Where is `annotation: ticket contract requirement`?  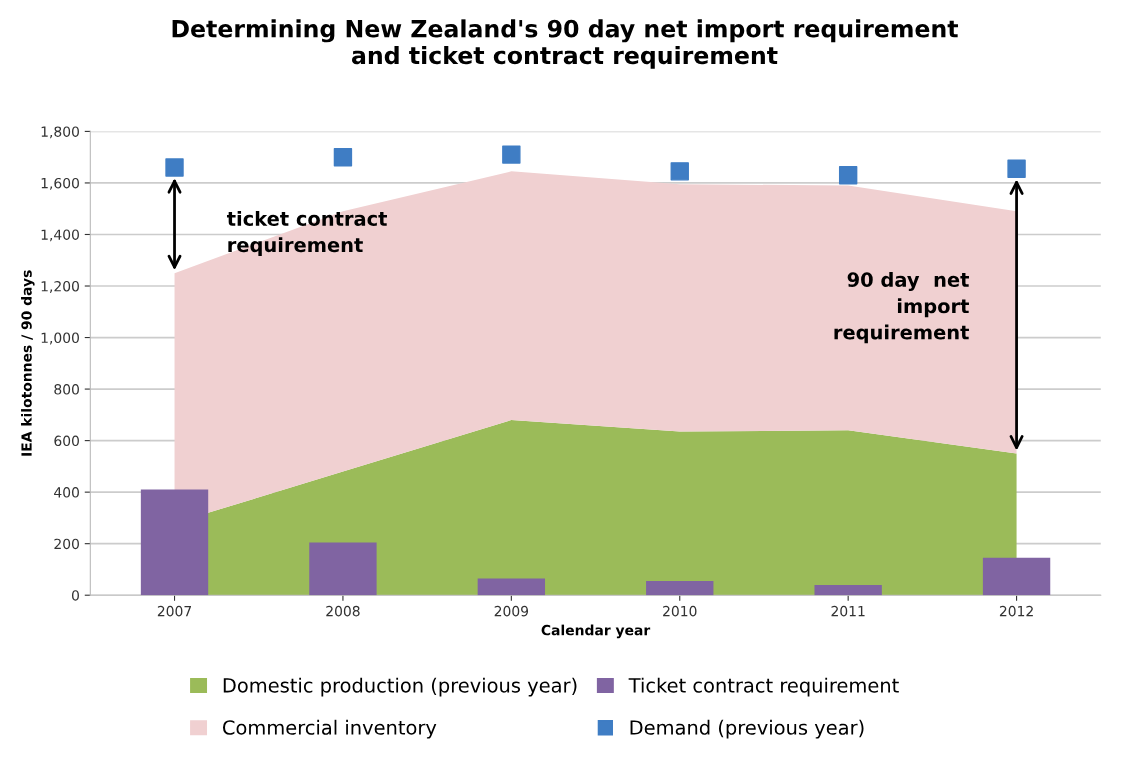
annotation: ticket contract requirement is located at coordinates (306, 233).